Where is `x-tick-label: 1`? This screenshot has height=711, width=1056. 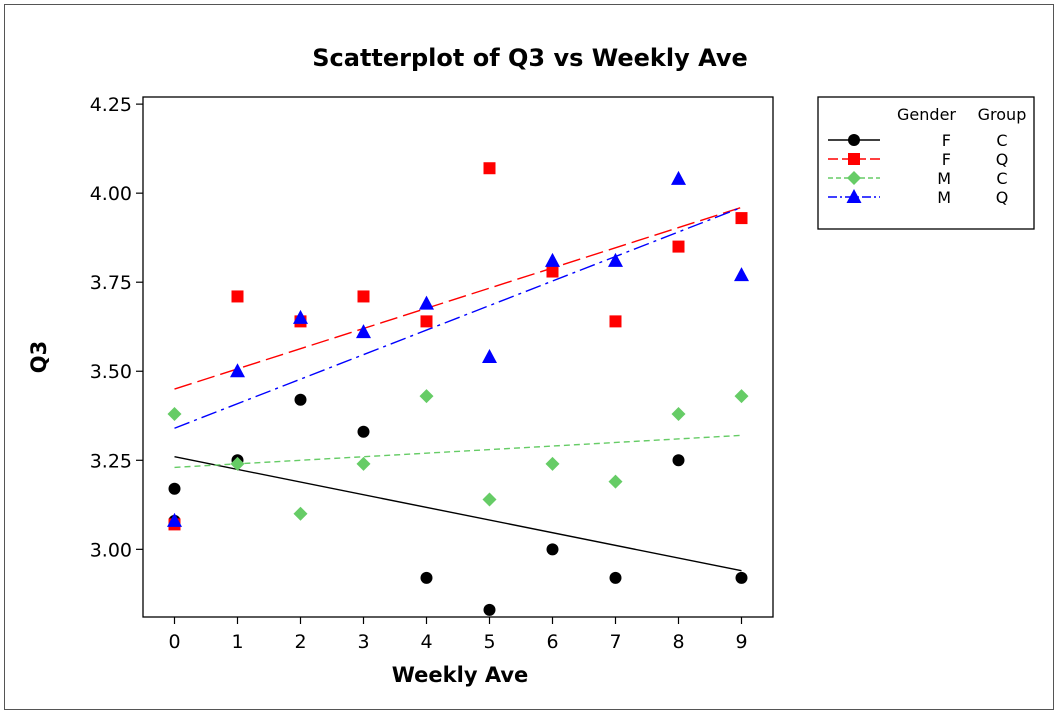 x-tick-label: 1 is located at coordinates (237, 642).